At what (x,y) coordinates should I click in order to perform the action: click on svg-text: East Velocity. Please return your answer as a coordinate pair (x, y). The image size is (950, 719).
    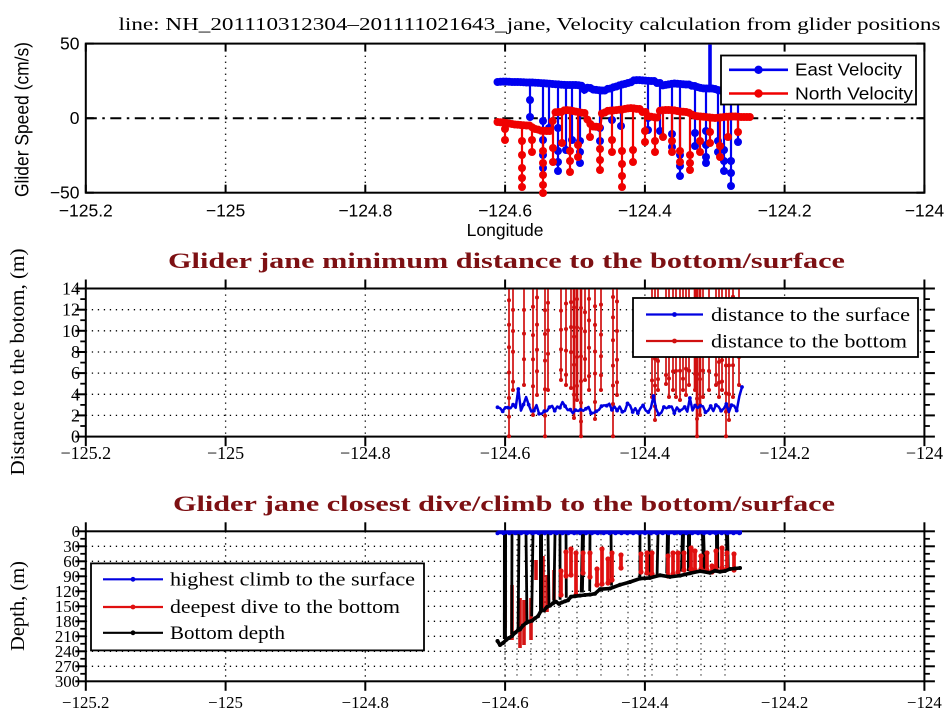
    Looking at the image, I should click on (848, 70).